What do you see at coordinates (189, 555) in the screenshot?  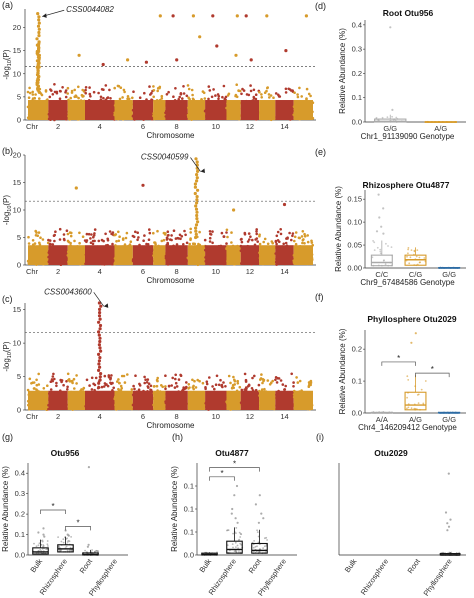 I see `y-tick-label: 0.0` at bounding box center [189, 555].